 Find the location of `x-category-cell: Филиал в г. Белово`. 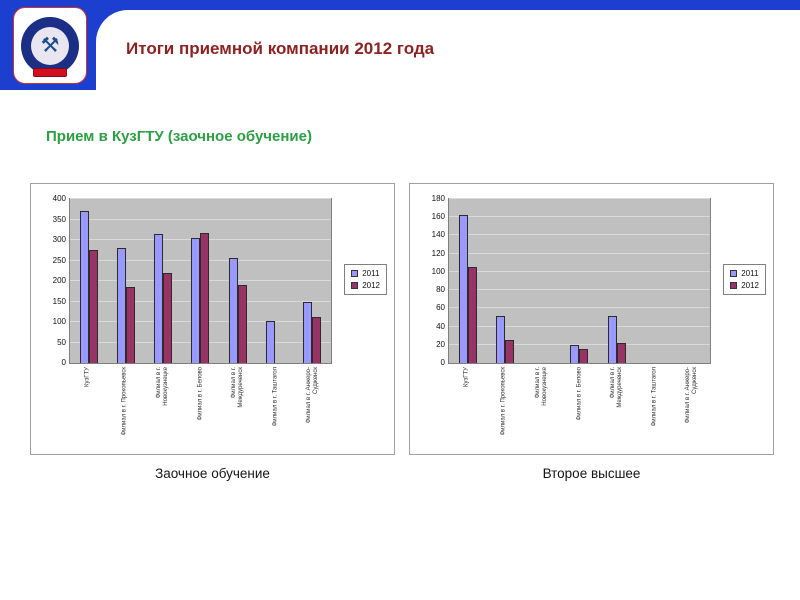

x-category-cell: Филиал в г. Белово is located at coordinates (580, 402).